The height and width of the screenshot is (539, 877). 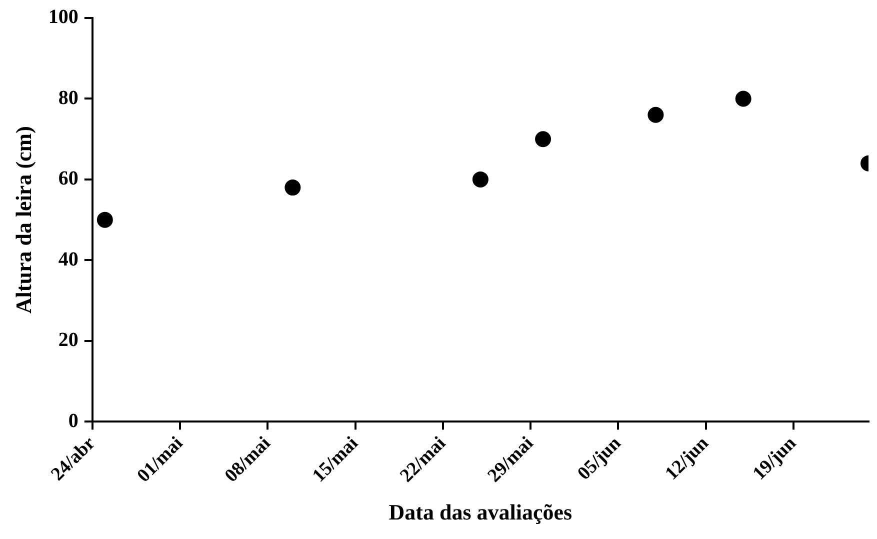 I want to click on y-tick-label: 20, so click(x=68, y=340).